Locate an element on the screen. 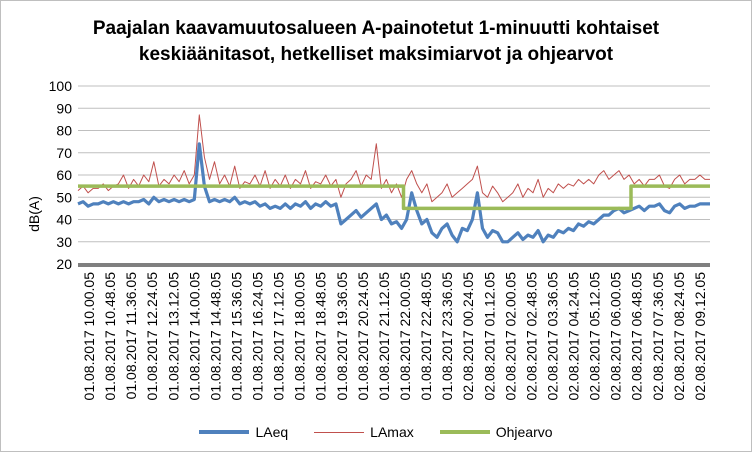 This screenshot has width=752, height=452. legend-label: LAeq is located at coordinates (272, 432).